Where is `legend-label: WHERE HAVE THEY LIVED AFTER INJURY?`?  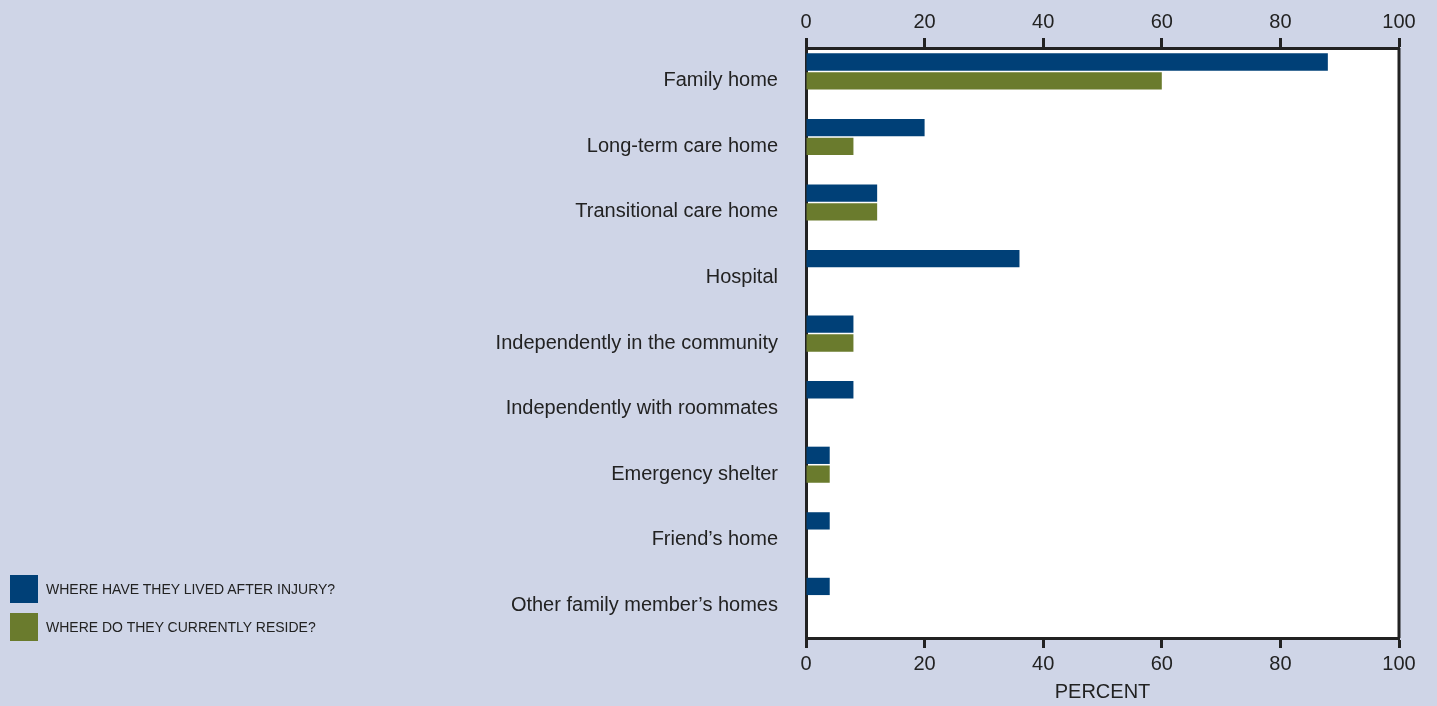
legend-label: WHERE HAVE THEY LIVED AFTER INJURY? is located at coordinates (191, 589).